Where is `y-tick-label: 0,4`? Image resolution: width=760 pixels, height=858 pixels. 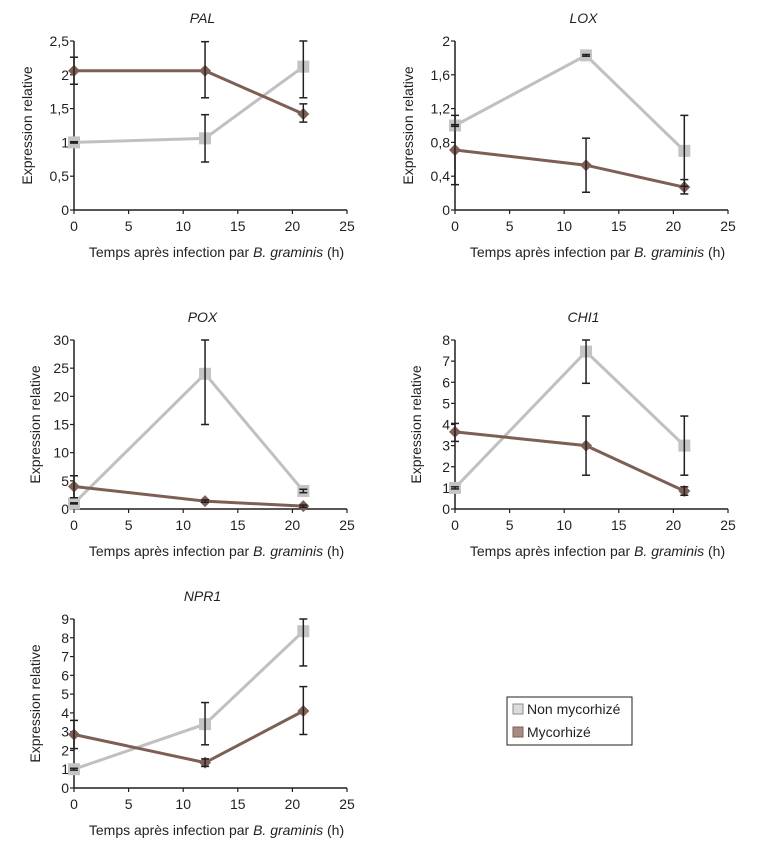 y-tick-label: 0,4 is located at coordinates (441, 176).